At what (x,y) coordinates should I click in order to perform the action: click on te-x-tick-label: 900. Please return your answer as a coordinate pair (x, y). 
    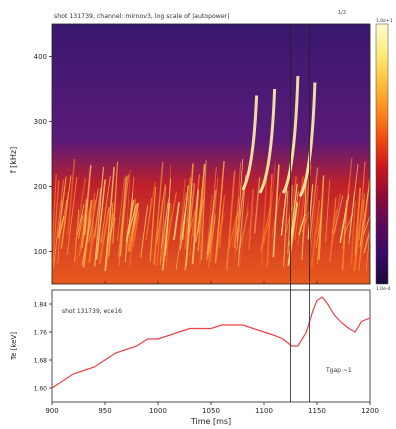
    Looking at the image, I should click on (51, 411).